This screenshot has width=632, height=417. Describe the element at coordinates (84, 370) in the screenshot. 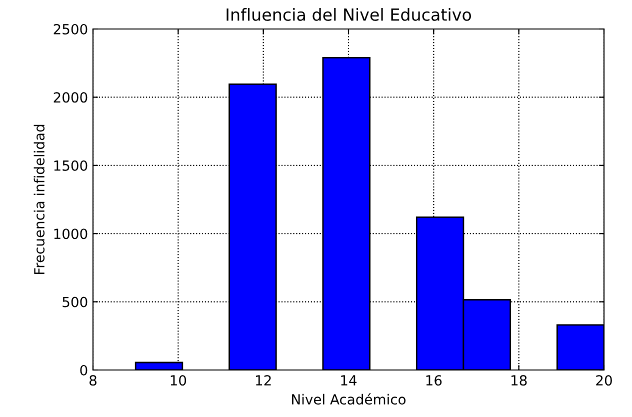

I see `y-tick-label: 0` at that location.